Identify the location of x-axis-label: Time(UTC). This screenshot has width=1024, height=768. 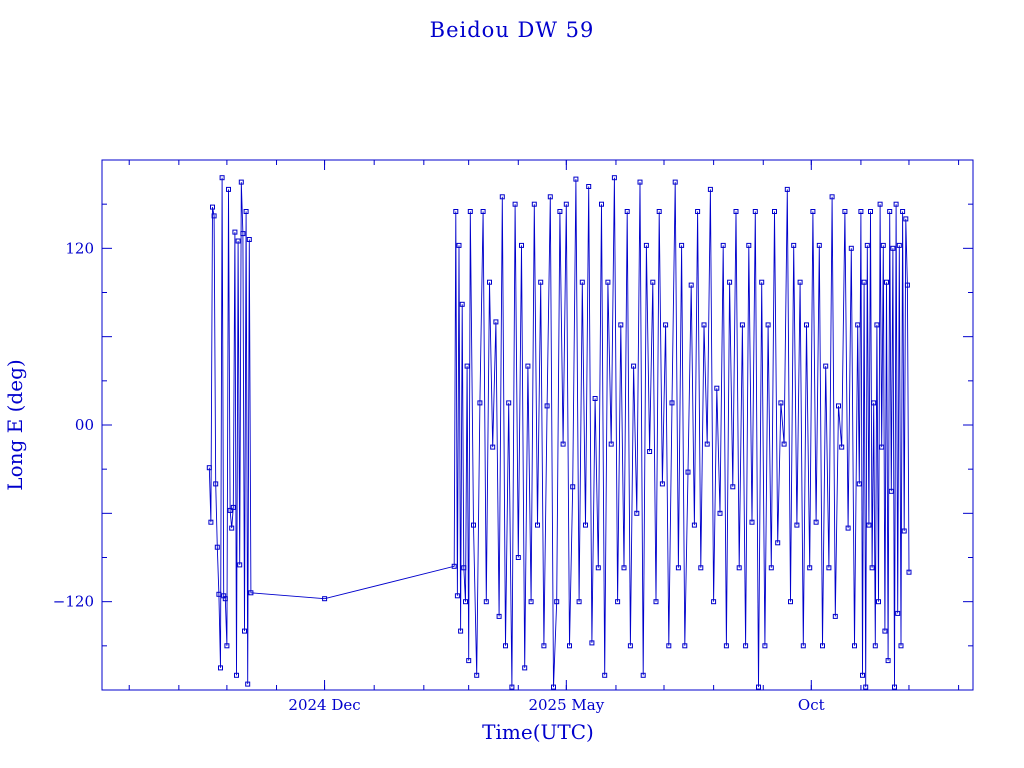
(538, 732).